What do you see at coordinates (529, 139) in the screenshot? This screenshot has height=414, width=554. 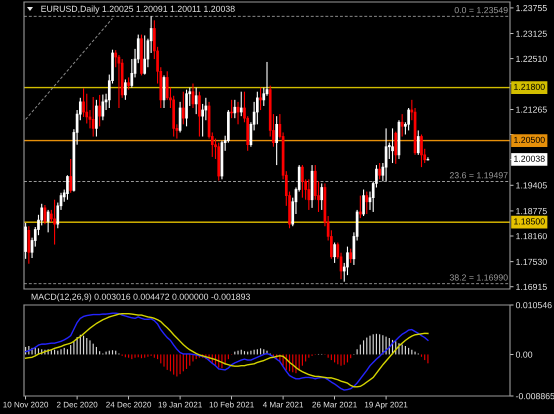 I see `ref-line-label: 1.20500` at bounding box center [529, 139].